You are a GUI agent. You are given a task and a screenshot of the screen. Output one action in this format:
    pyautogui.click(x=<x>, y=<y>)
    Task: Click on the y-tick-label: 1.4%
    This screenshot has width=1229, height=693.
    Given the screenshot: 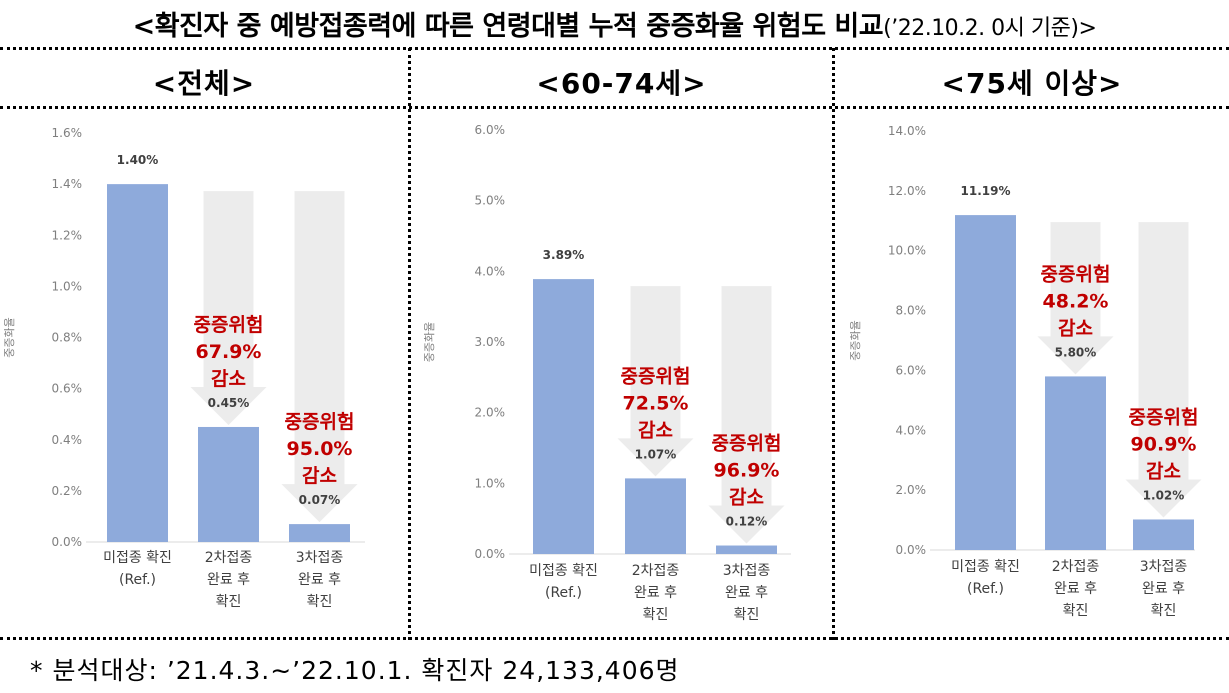 What is the action you would take?
    pyautogui.click(x=67, y=184)
    